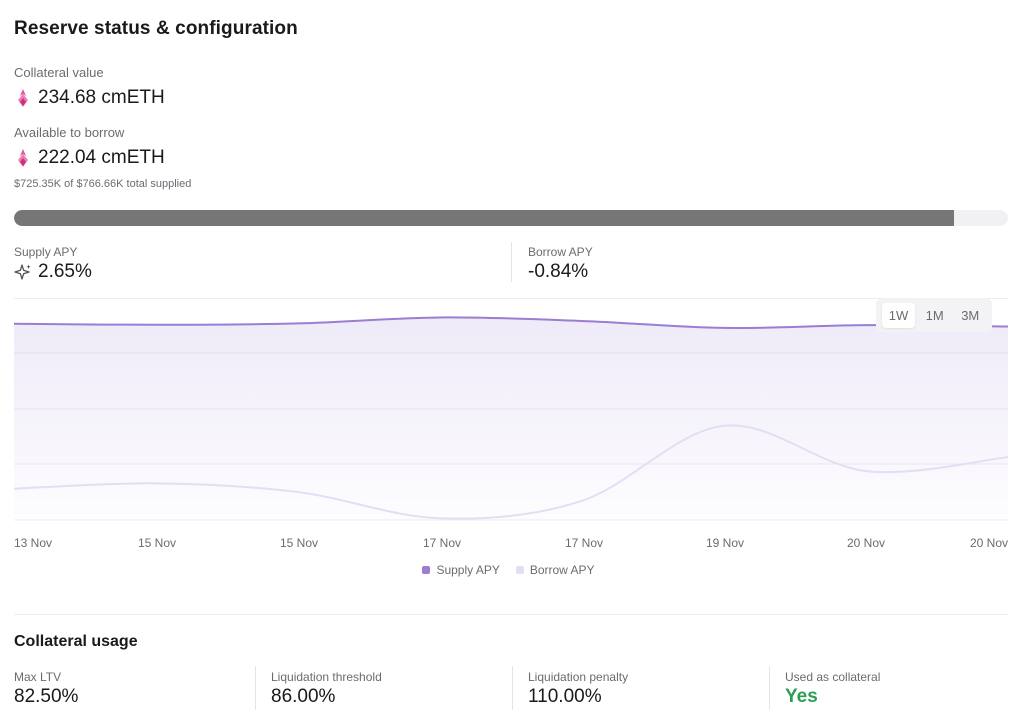  What do you see at coordinates (69, 132) in the screenshot?
I see `available-to-borrow-label: Available to borrow` at bounding box center [69, 132].